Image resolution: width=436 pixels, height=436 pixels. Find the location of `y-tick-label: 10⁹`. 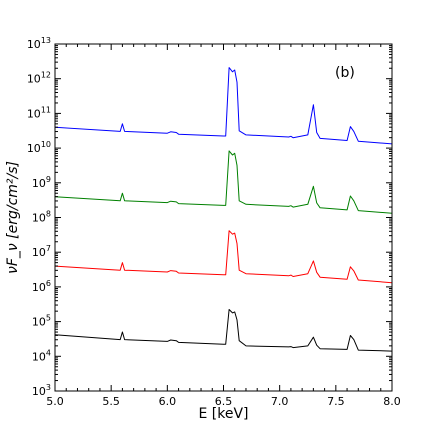

y-tick-label: 10⁹ is located at coordinates (41, 182).